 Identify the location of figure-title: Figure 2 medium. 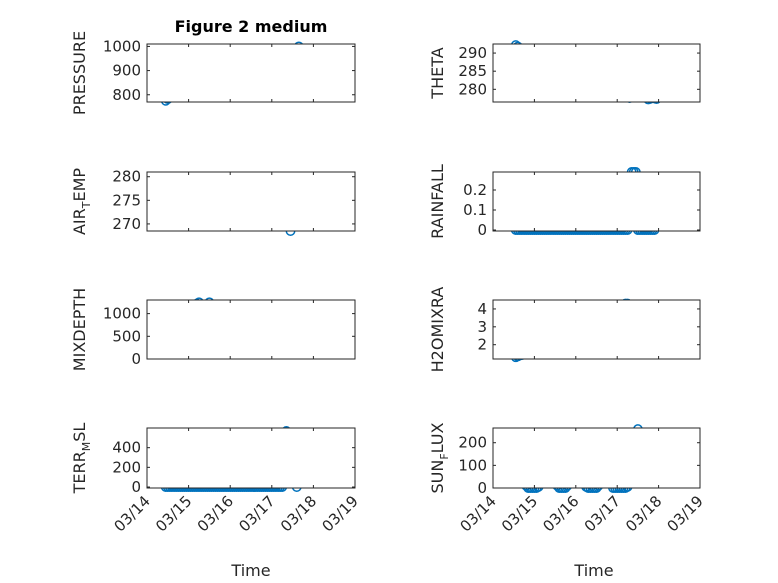
(251, 26).